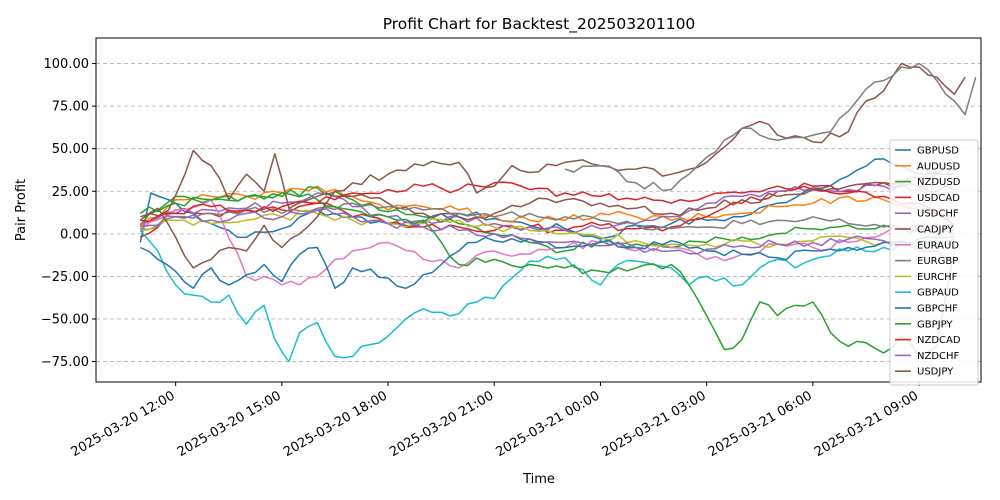  I want to click on y-axis-label: Pair Profit, so click(21, 210).